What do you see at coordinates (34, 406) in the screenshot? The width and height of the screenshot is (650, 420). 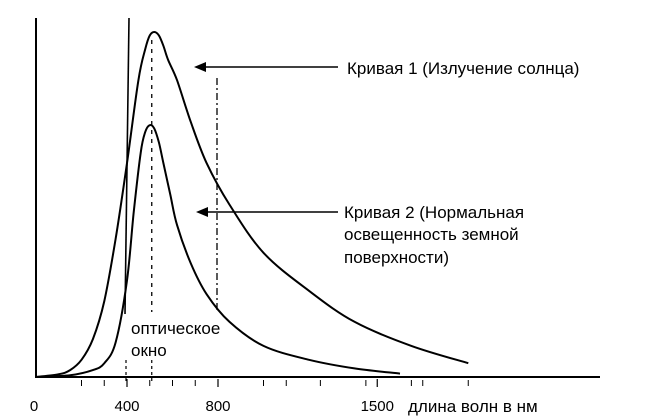 I see `x-tick-label: 0` at bounding box center [34, 406].